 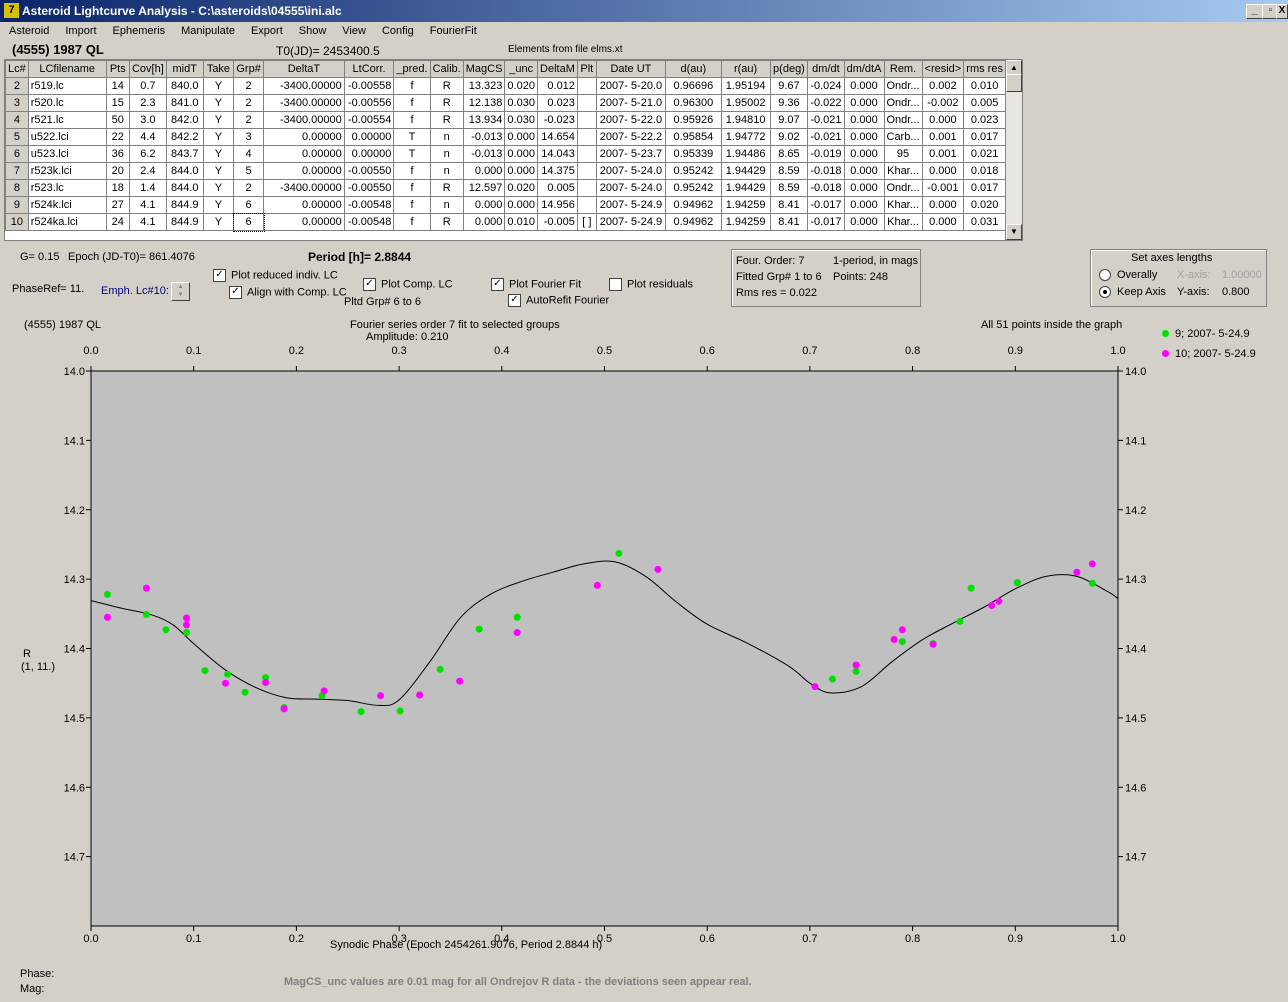 What do you see at coordinates (1014, 150) in the screenshot?
I see `table-scrollbar: ▲ ▼` at bounding box center [1014, 150].